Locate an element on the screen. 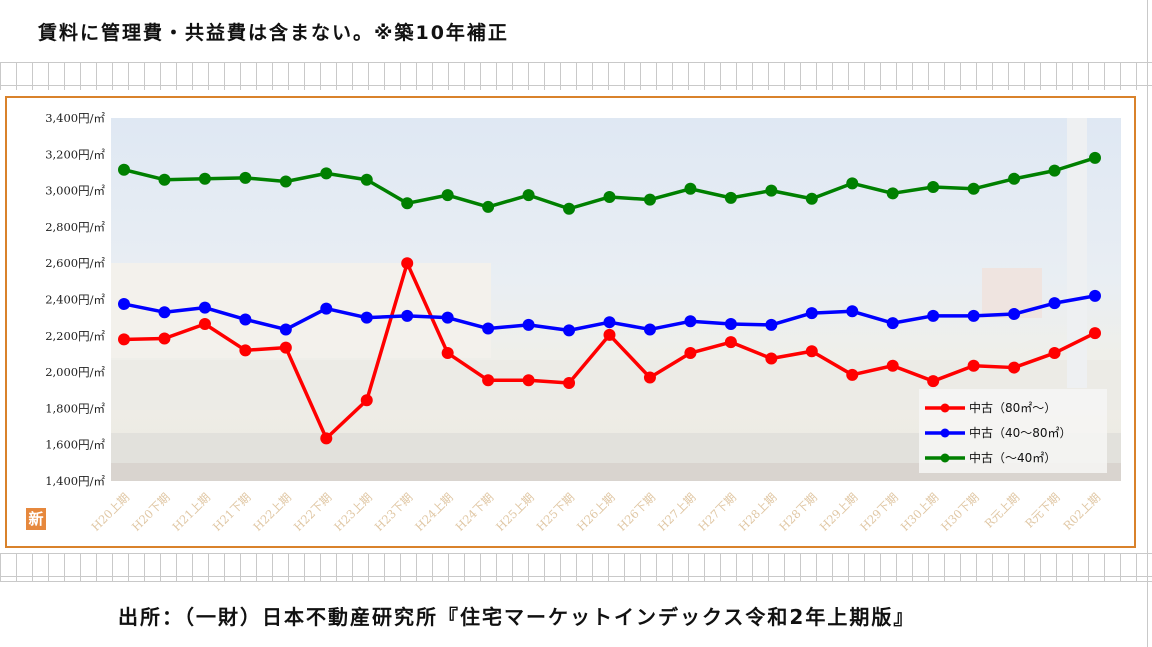  grid-band-top is located at coordinates (576, 76).